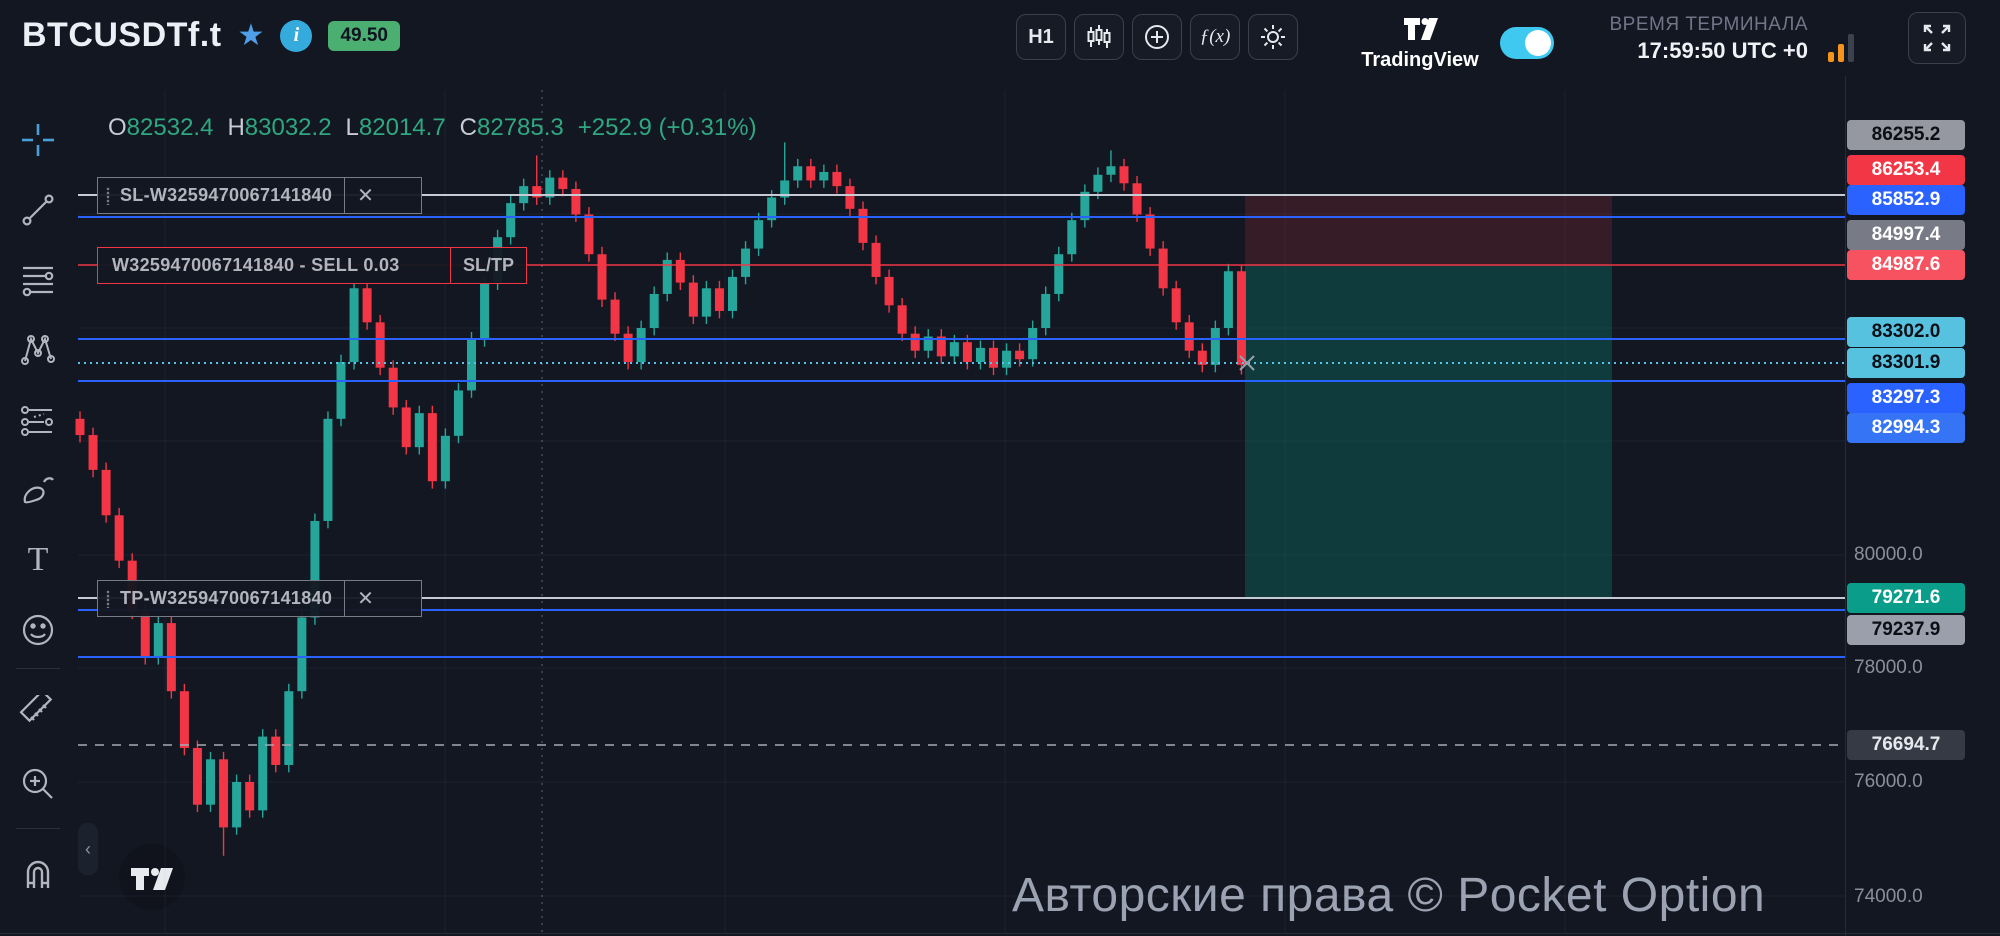 This screenshot has width=2000, height=936. I want to click on toolbar-collapse-handle: ‹, so click(88, 849).